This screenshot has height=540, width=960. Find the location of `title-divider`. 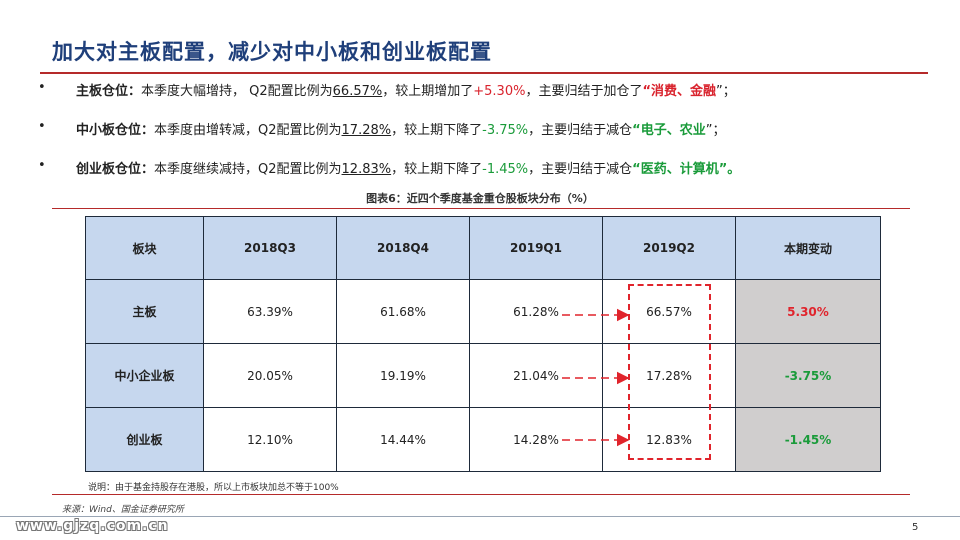

title-divider is located at coordinates (484, 73).